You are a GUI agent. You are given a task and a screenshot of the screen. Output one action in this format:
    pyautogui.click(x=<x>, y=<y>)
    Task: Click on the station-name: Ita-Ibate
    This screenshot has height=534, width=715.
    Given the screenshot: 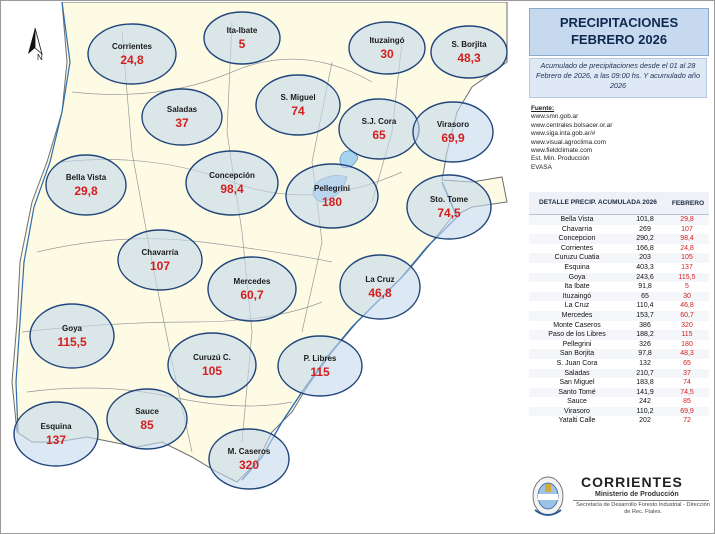 What is the action you would take?
    pyautogui.click(x=242, y=30)
    